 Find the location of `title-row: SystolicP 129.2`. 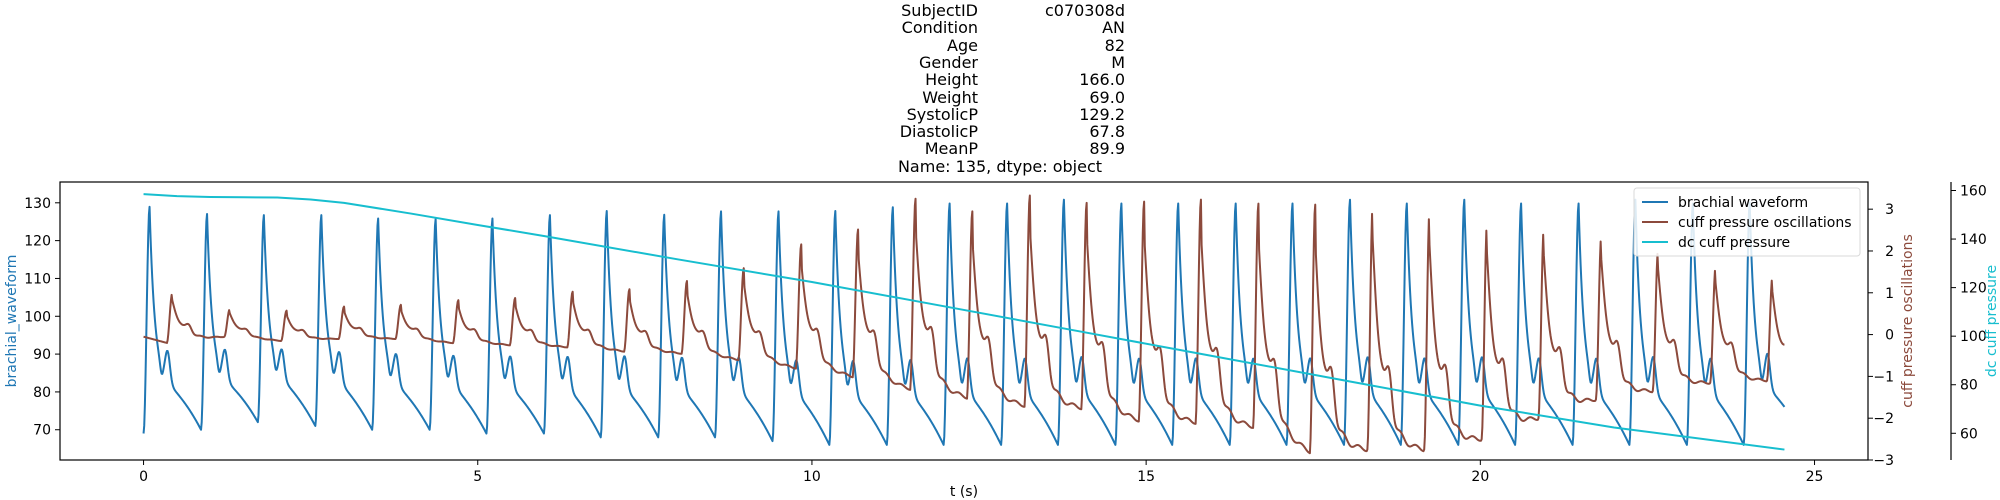

title-row: SystolicP 129.2 is located at coordinates (1000, 114).